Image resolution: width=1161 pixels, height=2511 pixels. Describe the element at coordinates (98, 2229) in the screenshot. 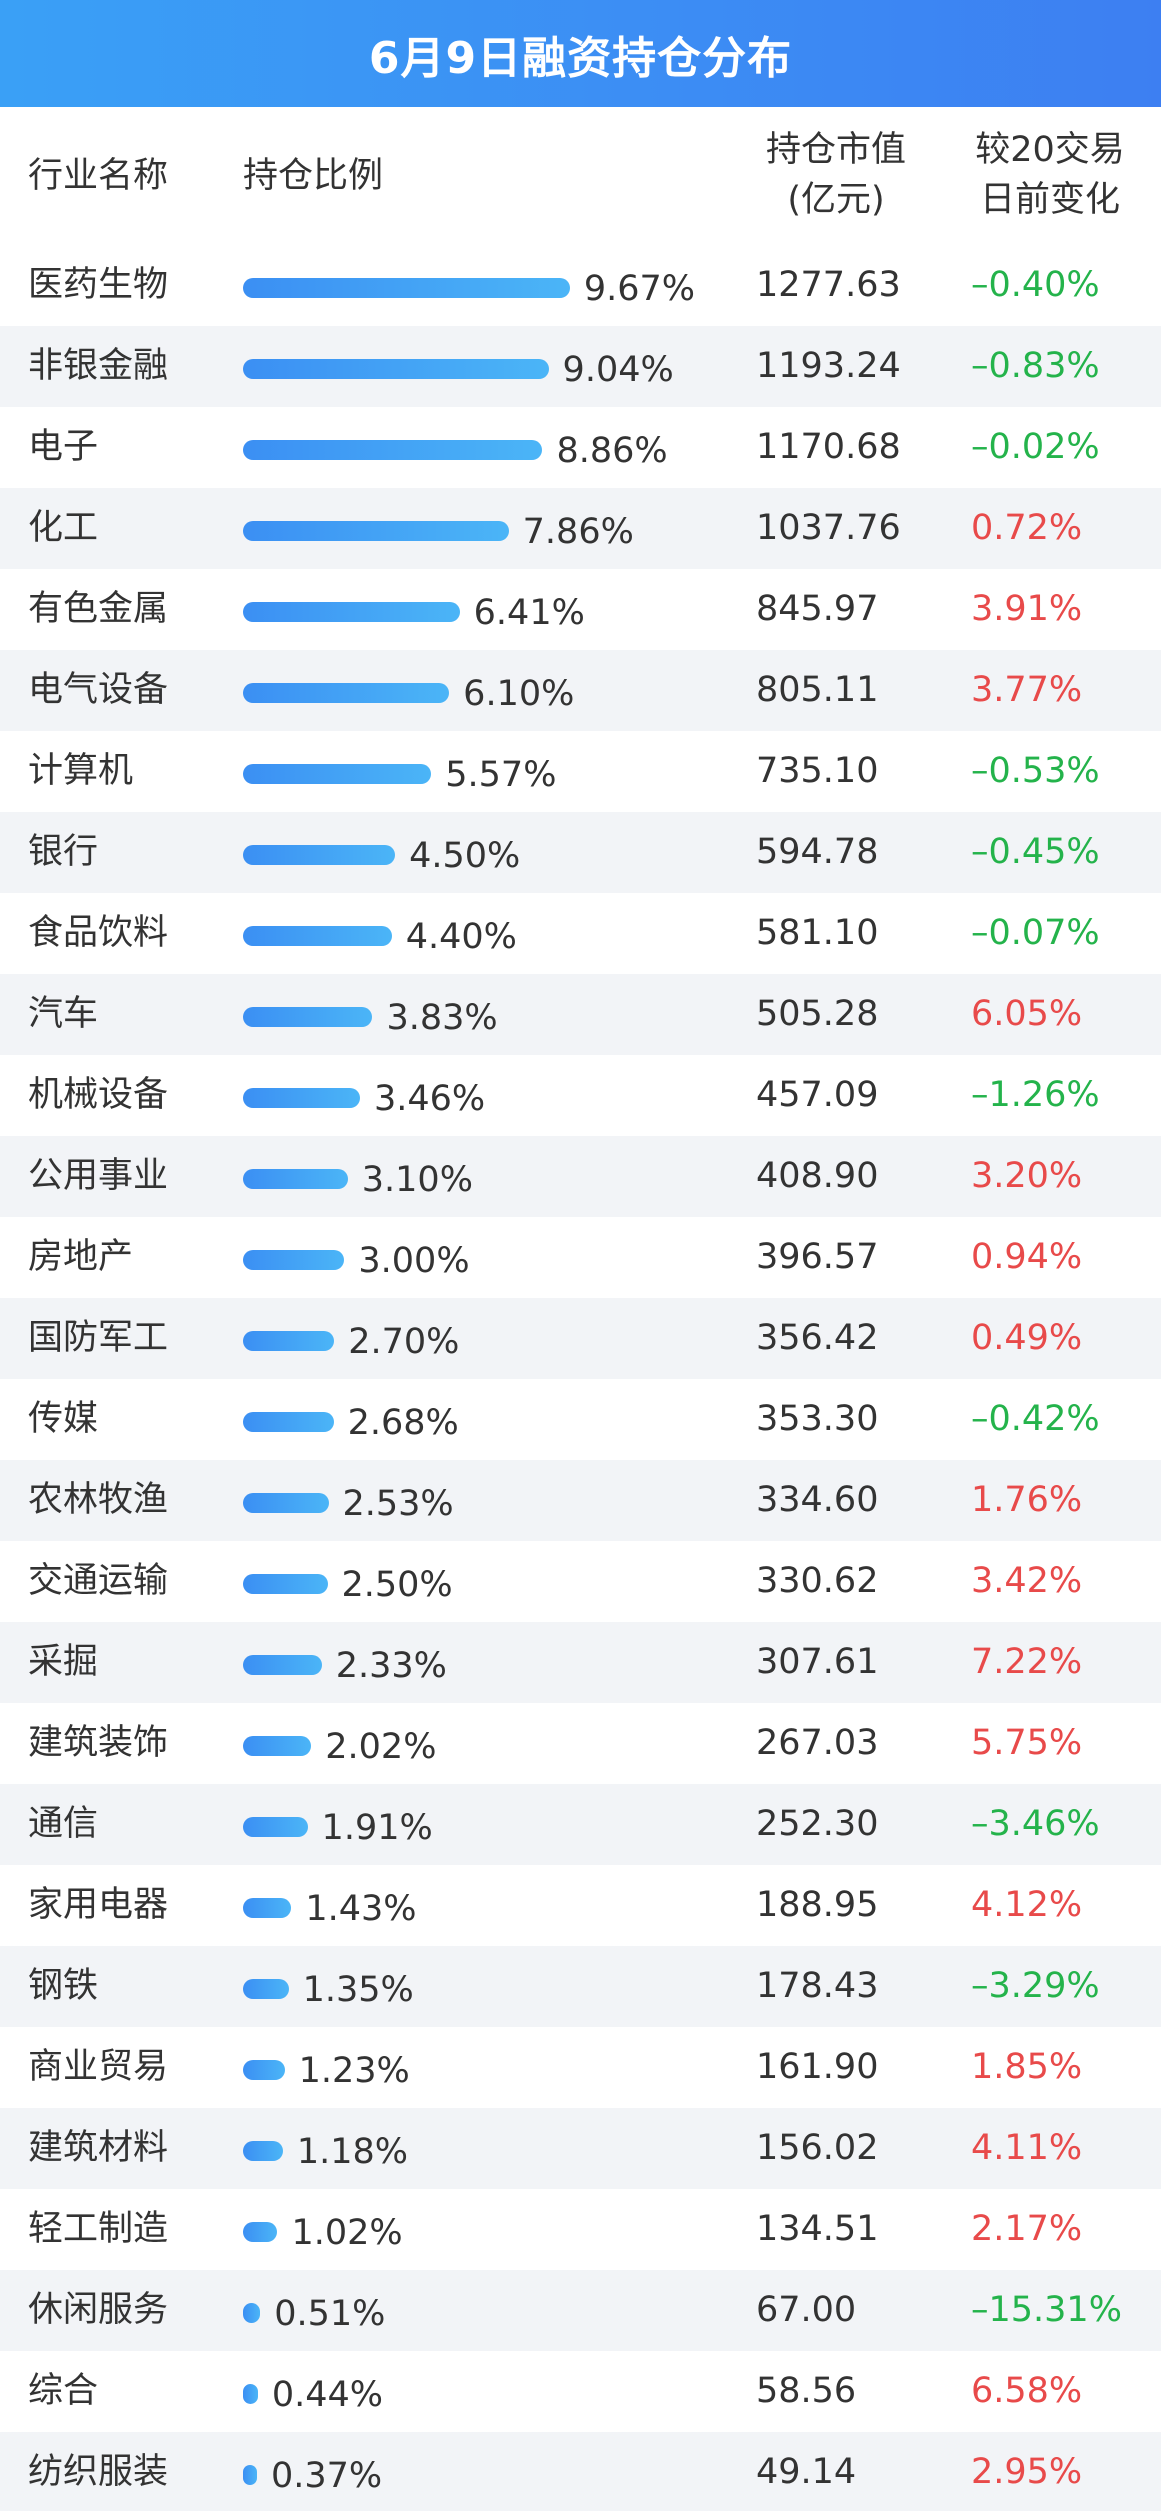

I see `industry-name: 轻工制造` at that location.